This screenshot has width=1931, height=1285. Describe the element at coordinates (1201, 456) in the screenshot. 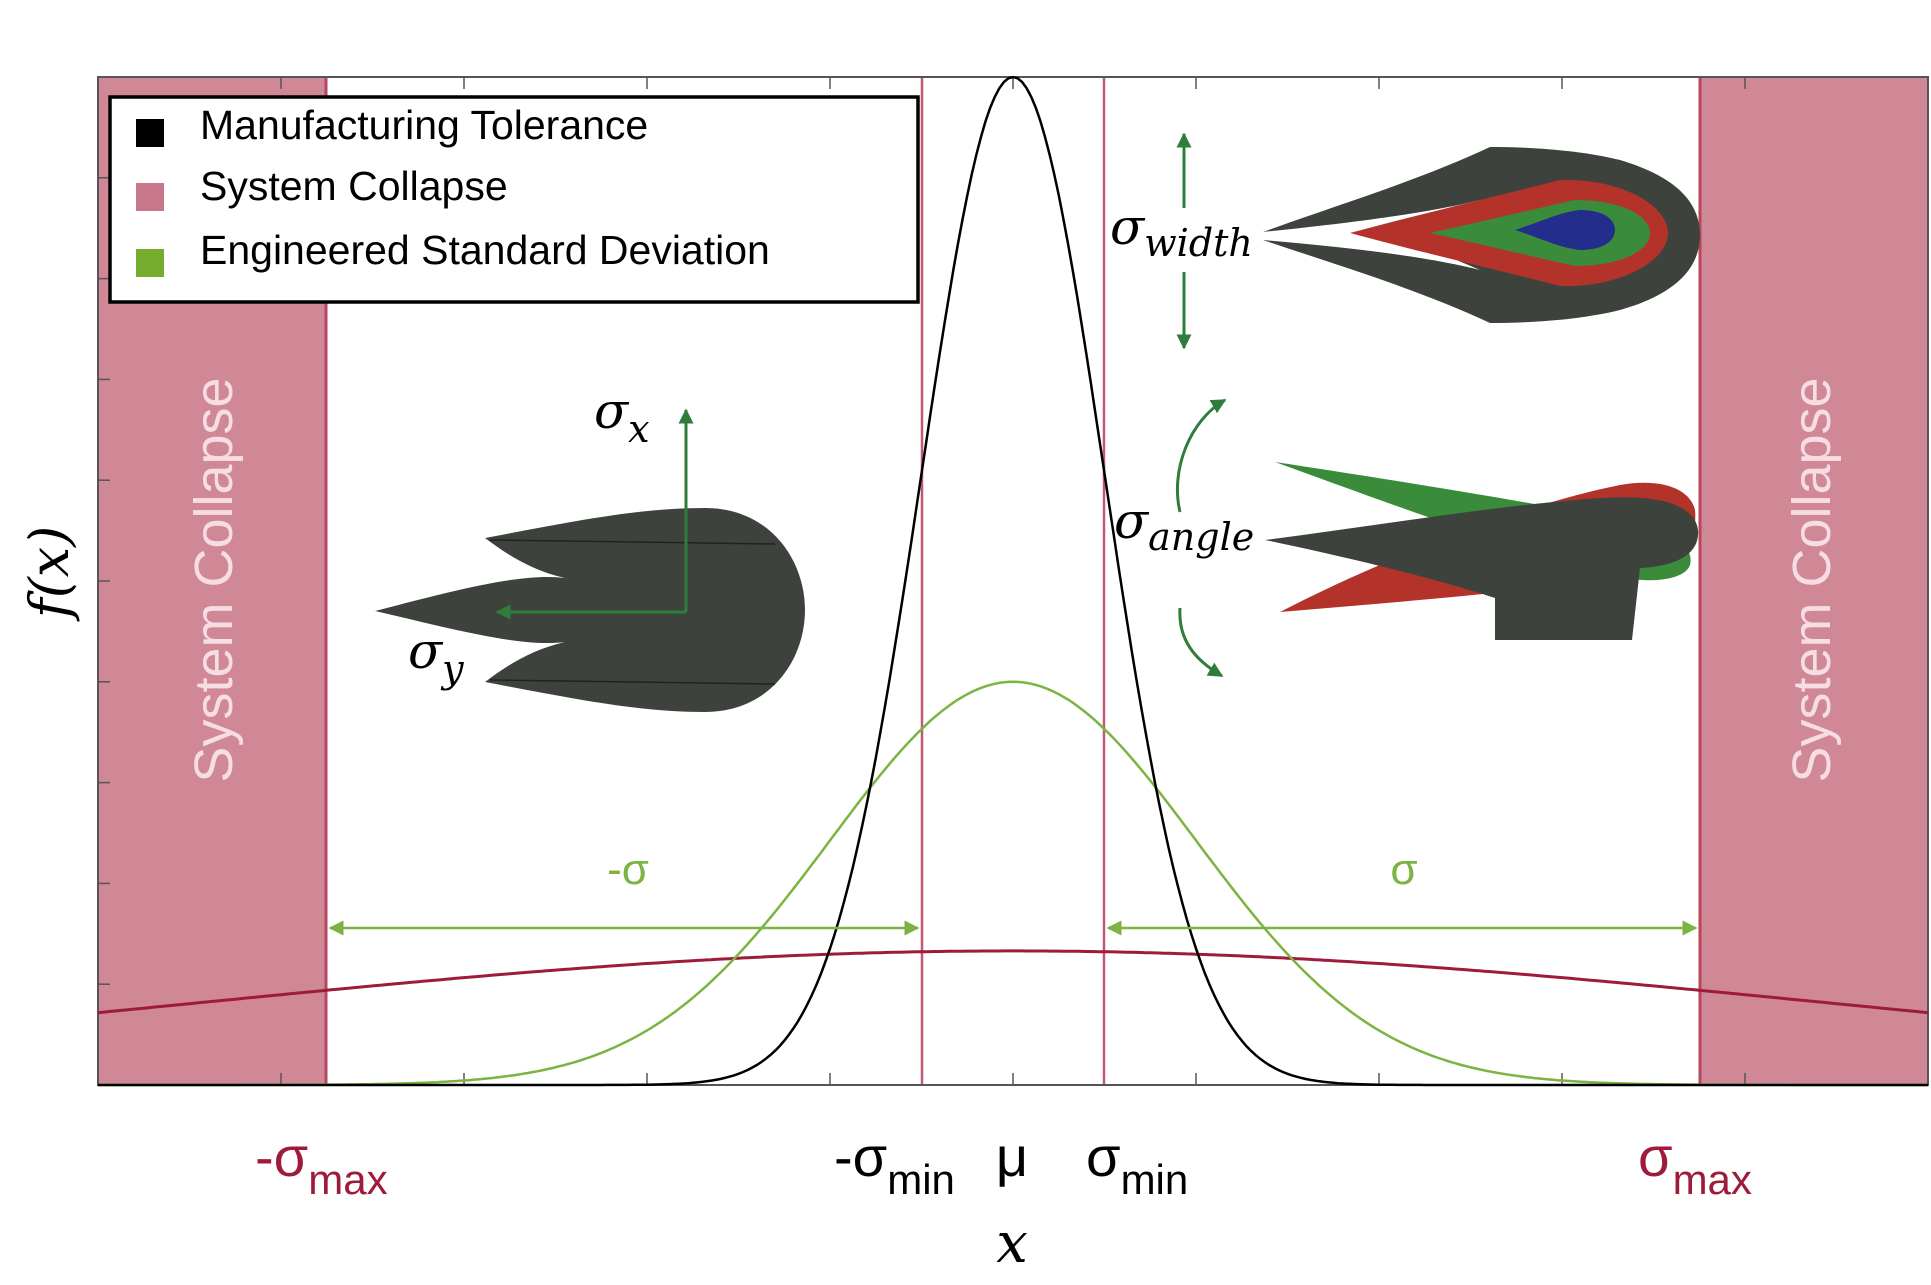

I see `sigma-angle-arrow-up` at that location.